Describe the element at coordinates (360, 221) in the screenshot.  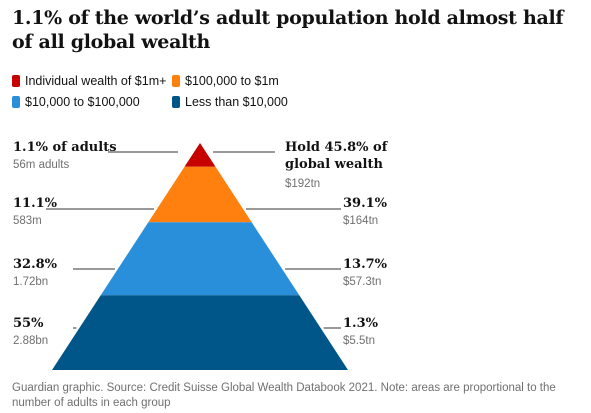
I see `wealth-value-100k-1m: $164tn` at that location.